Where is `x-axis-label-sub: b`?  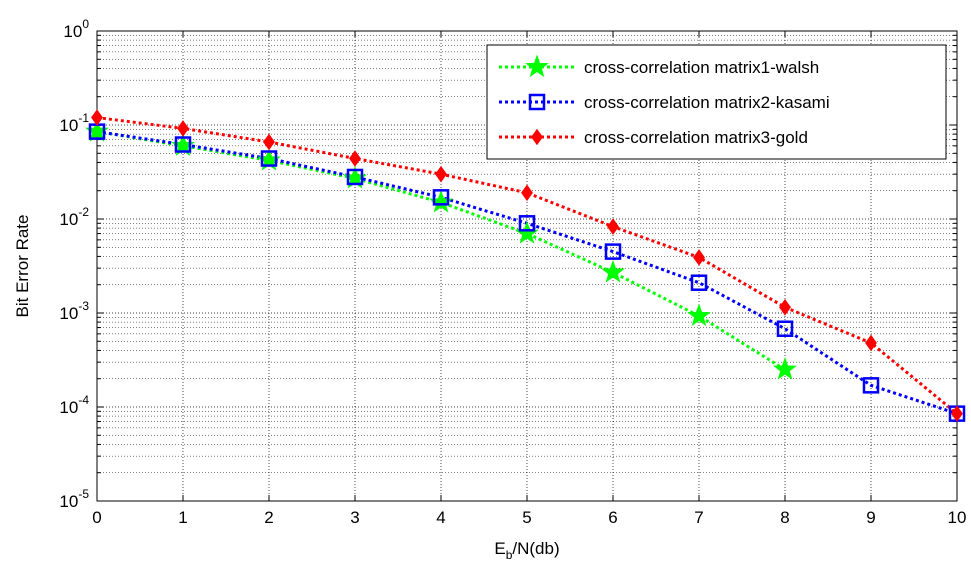
x-axis-label-sub: b is located at coordinates (509, 555).